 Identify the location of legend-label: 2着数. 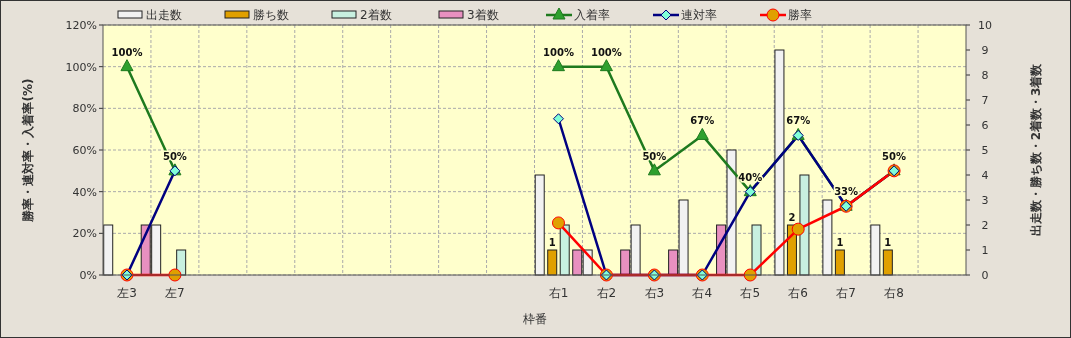
(376, 15).